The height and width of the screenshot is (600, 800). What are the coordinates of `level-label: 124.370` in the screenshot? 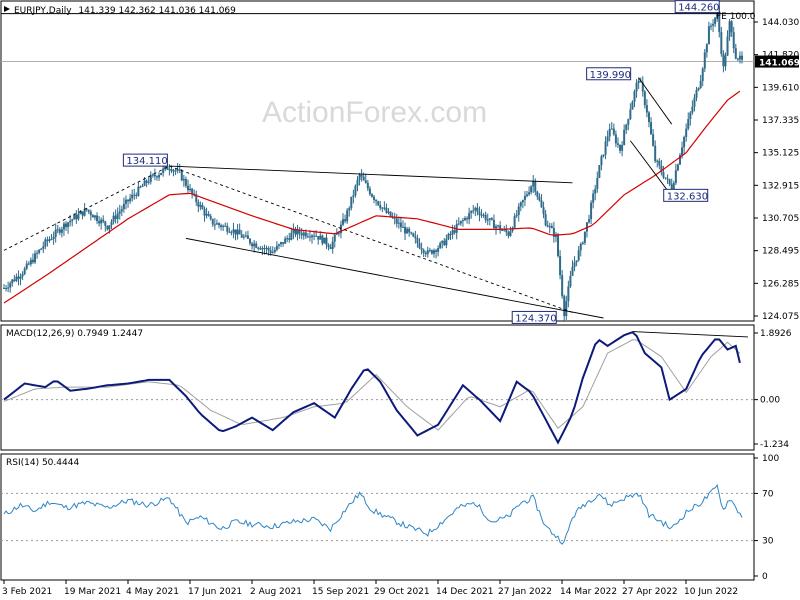 It's located at (535, 318).